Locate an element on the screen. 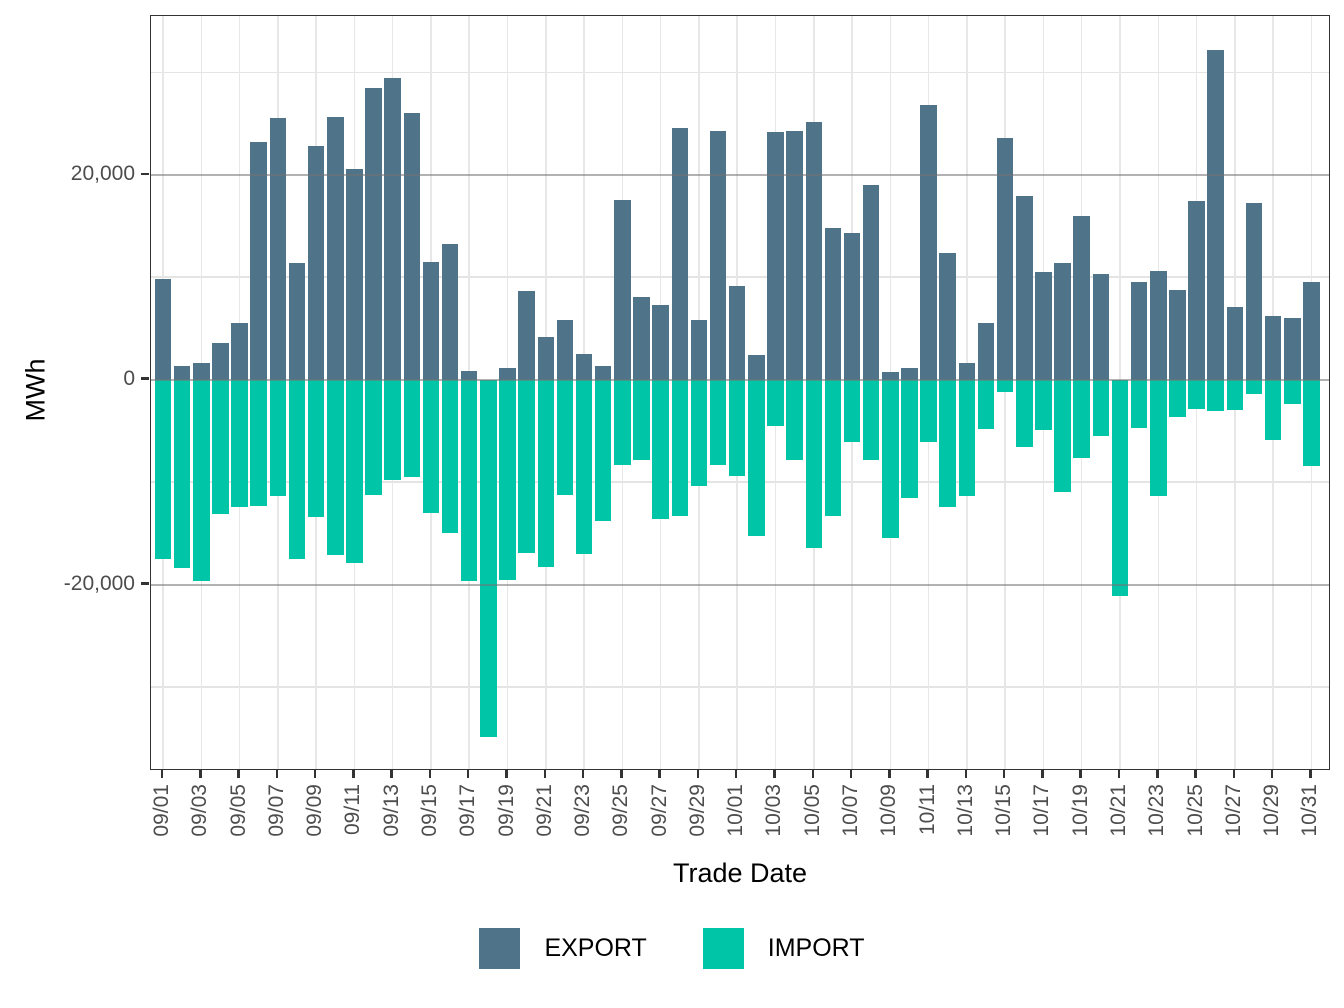 The height and width of the screenshot is (1008, 1344). x-tick-label: 10/17 is located at coordinates (1042, 810).